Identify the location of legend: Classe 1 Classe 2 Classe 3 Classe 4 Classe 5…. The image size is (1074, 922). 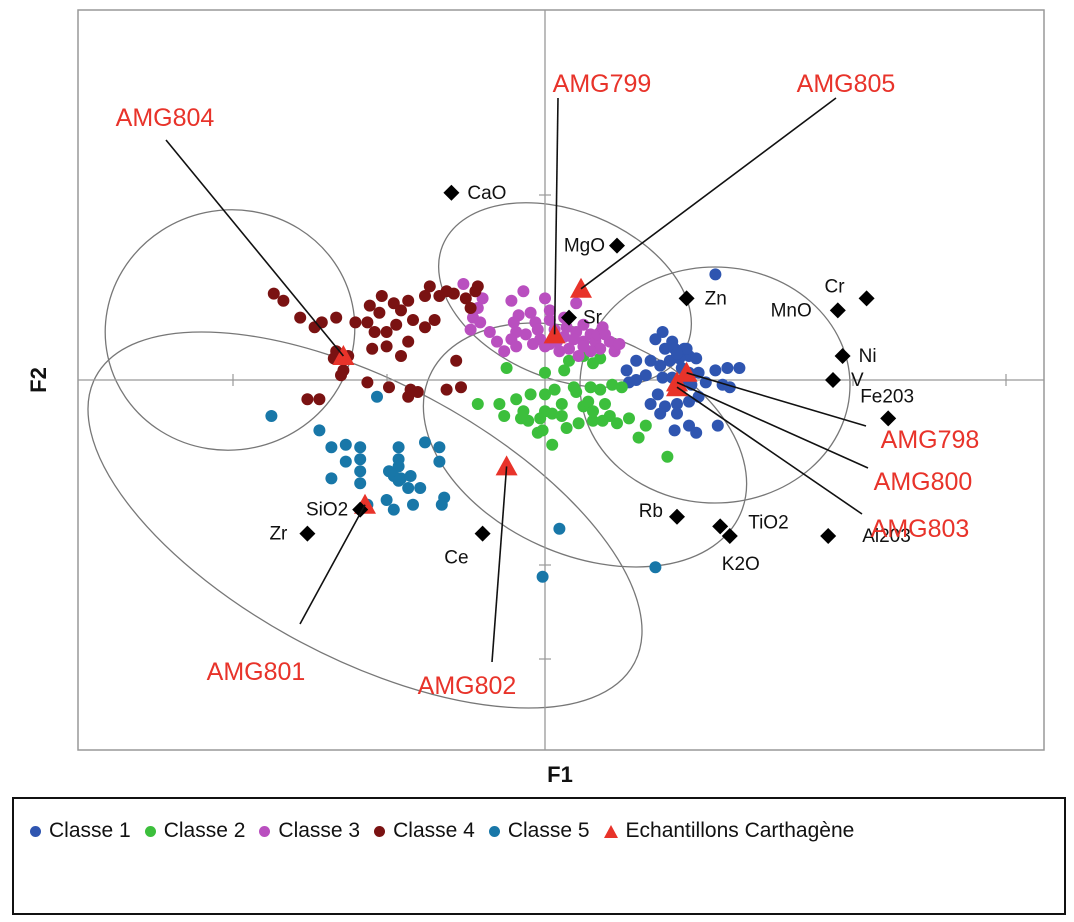
(539, 856).